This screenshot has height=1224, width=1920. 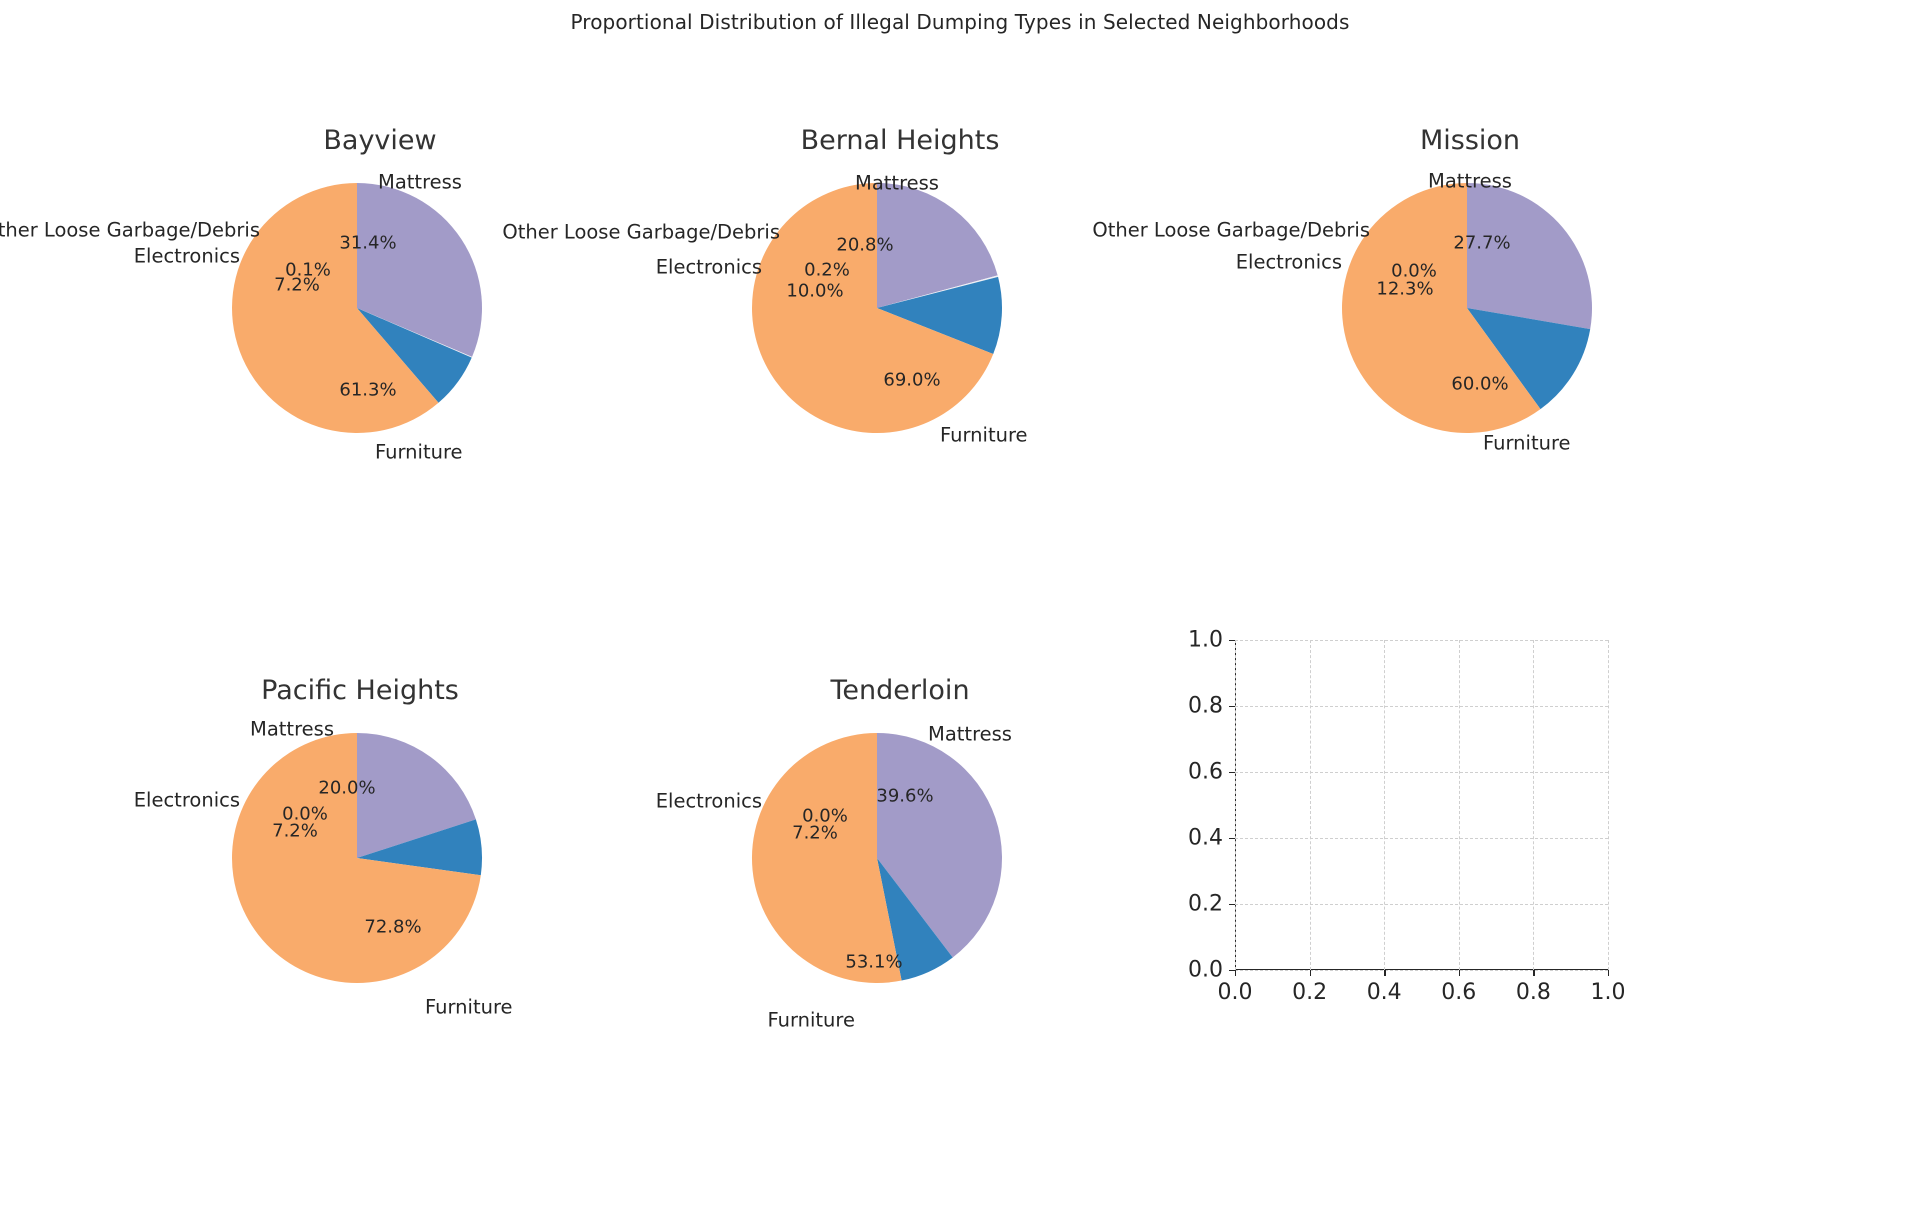 What do you see at coordinates (1527, 443) in the screenshot?
I see `pie-label-furniture-mission: Furniture` at bounding box center [1527, 443].